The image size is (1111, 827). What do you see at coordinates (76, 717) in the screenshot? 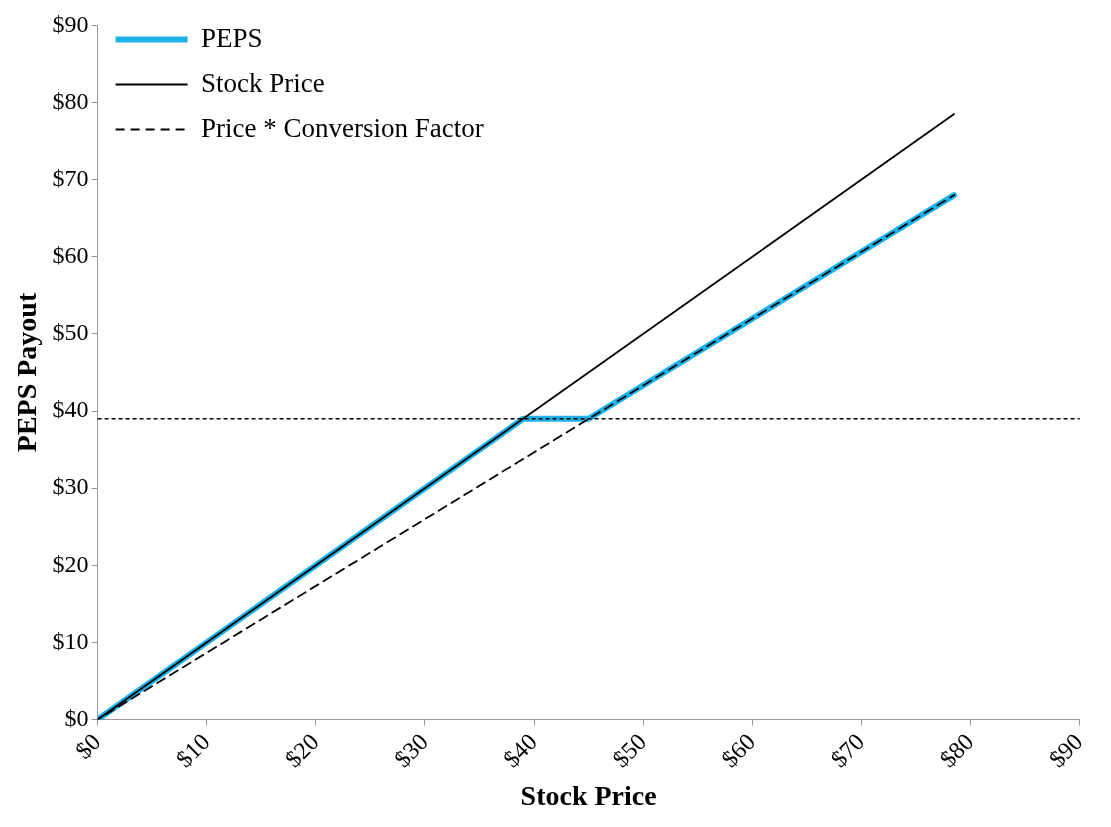
I see `y-tick-label: $0` at bounding box center [76, 717].